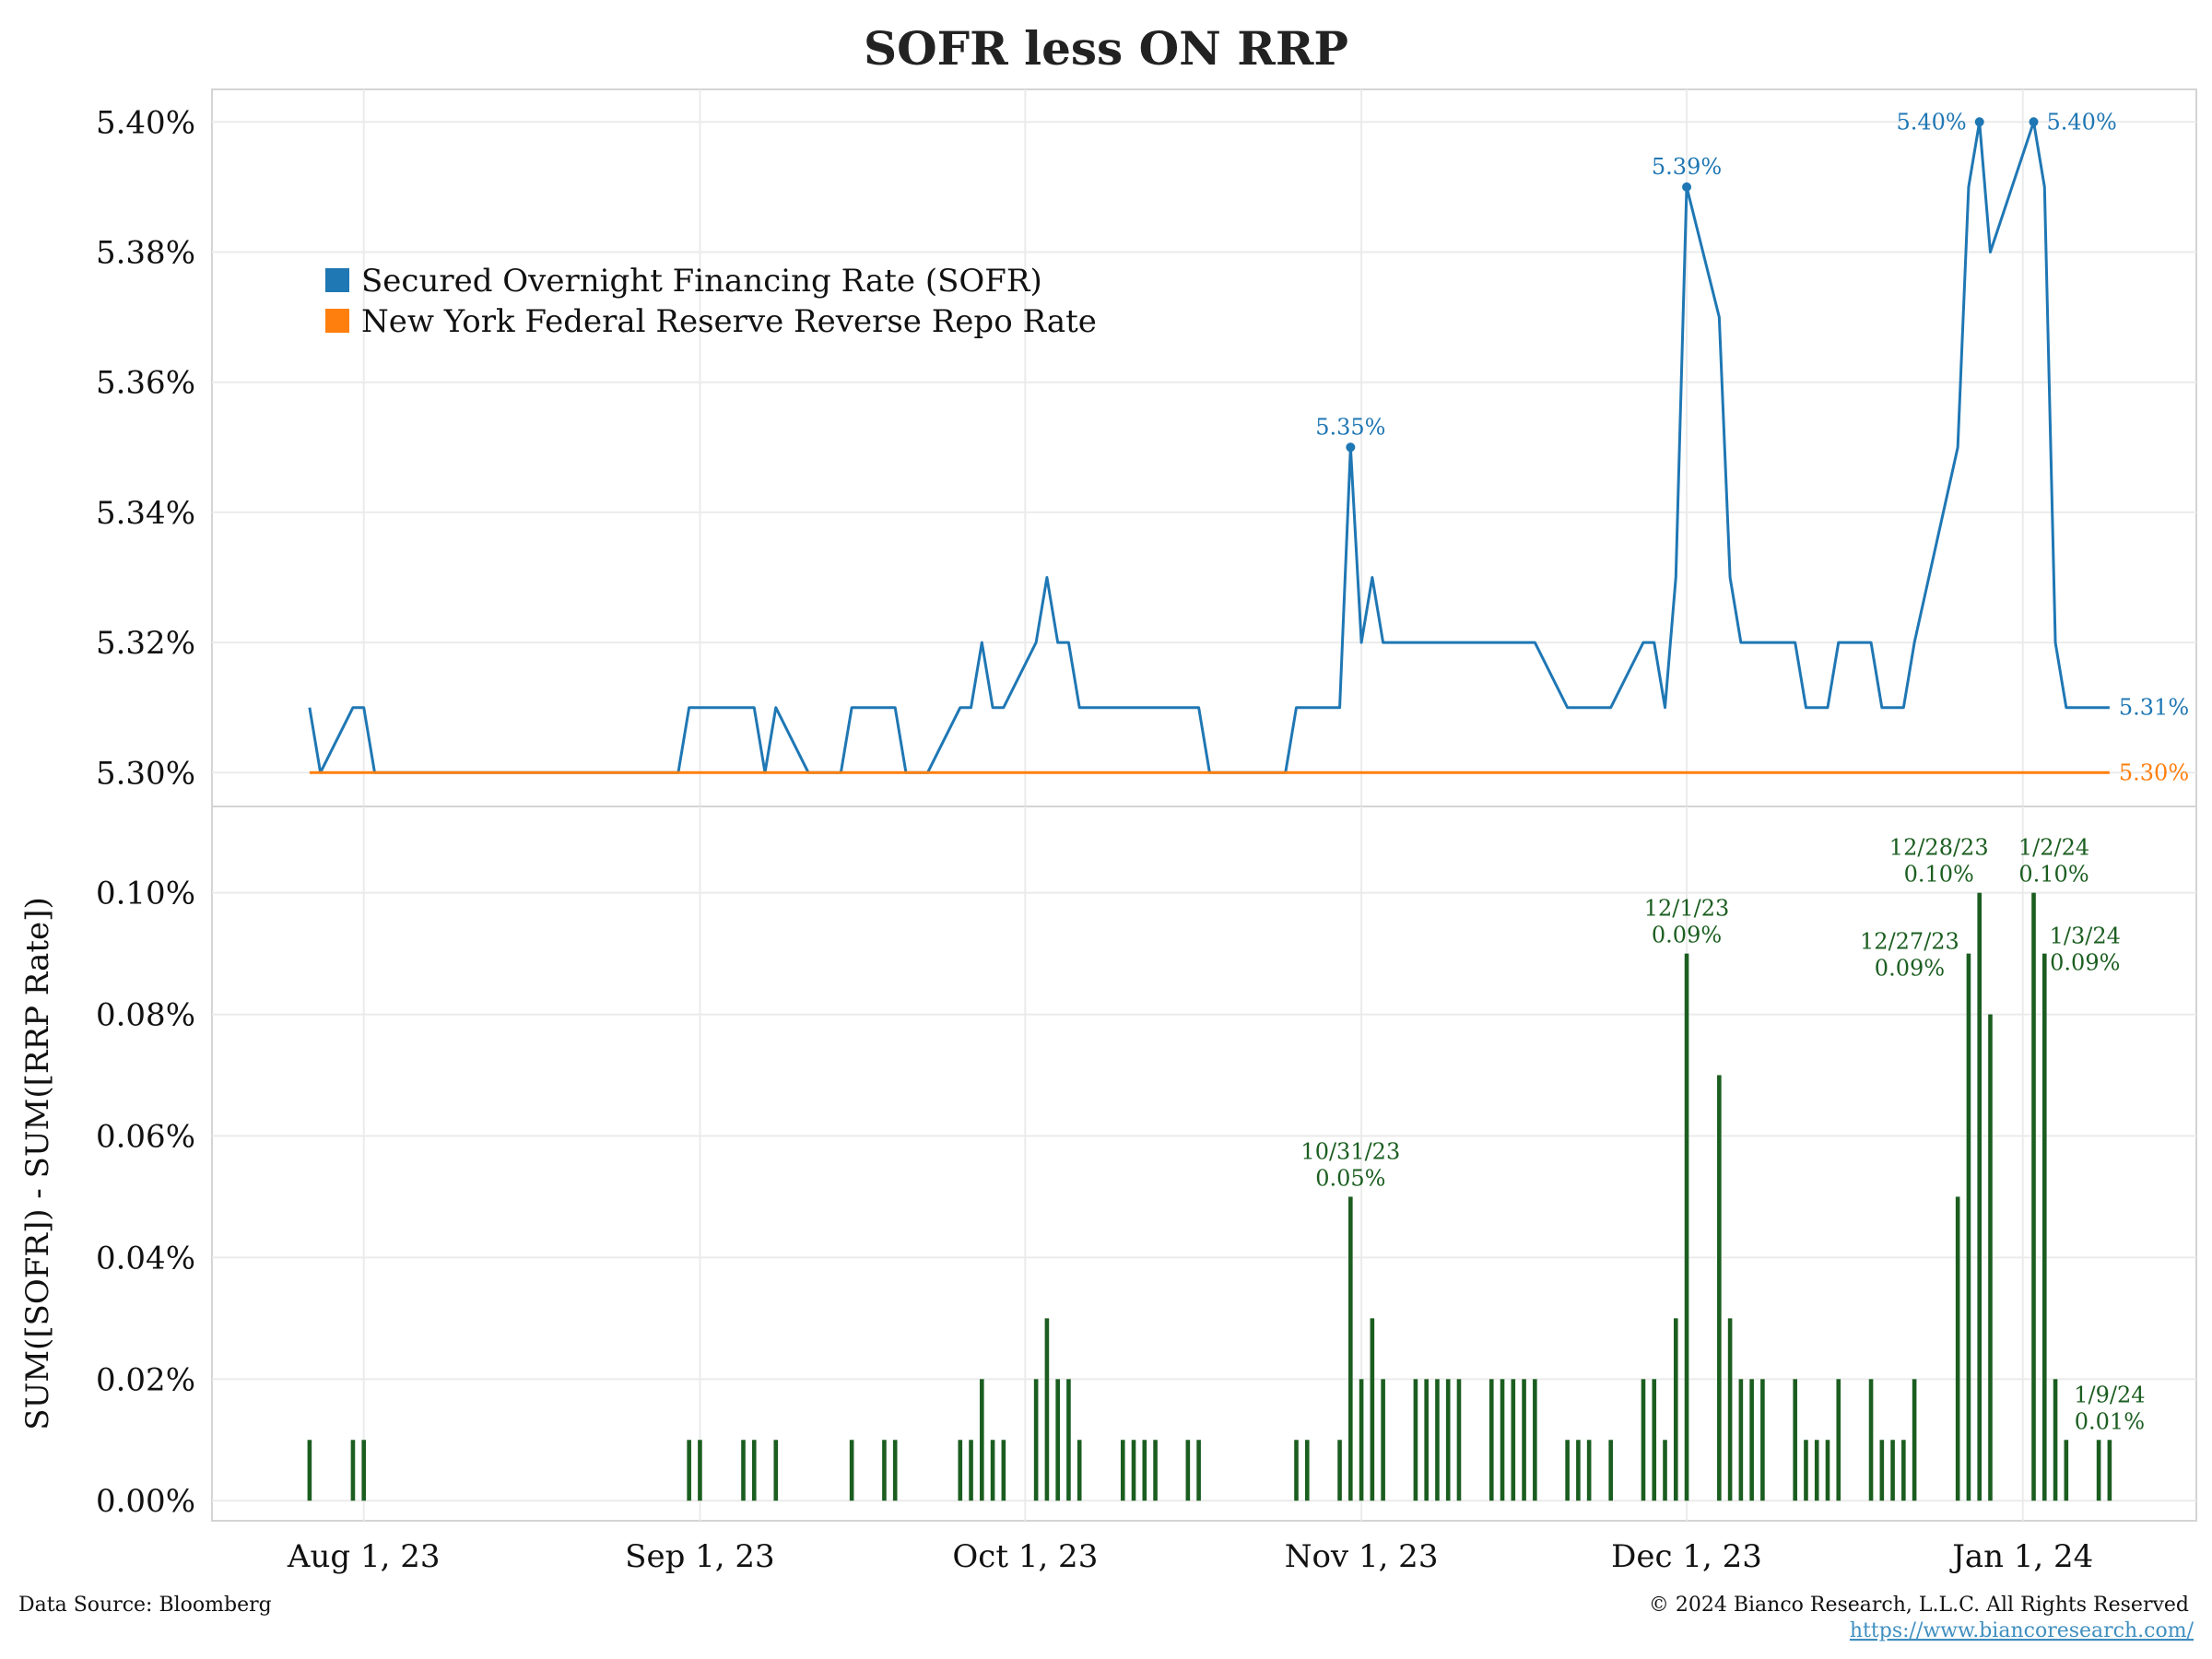 This screenshot has width=2212, height=1659. What do you see at coordinates (700, 1556) in the screenshot?
I see `x-tick-label: Sep 1, 23` at bounding box center [700, 1556].